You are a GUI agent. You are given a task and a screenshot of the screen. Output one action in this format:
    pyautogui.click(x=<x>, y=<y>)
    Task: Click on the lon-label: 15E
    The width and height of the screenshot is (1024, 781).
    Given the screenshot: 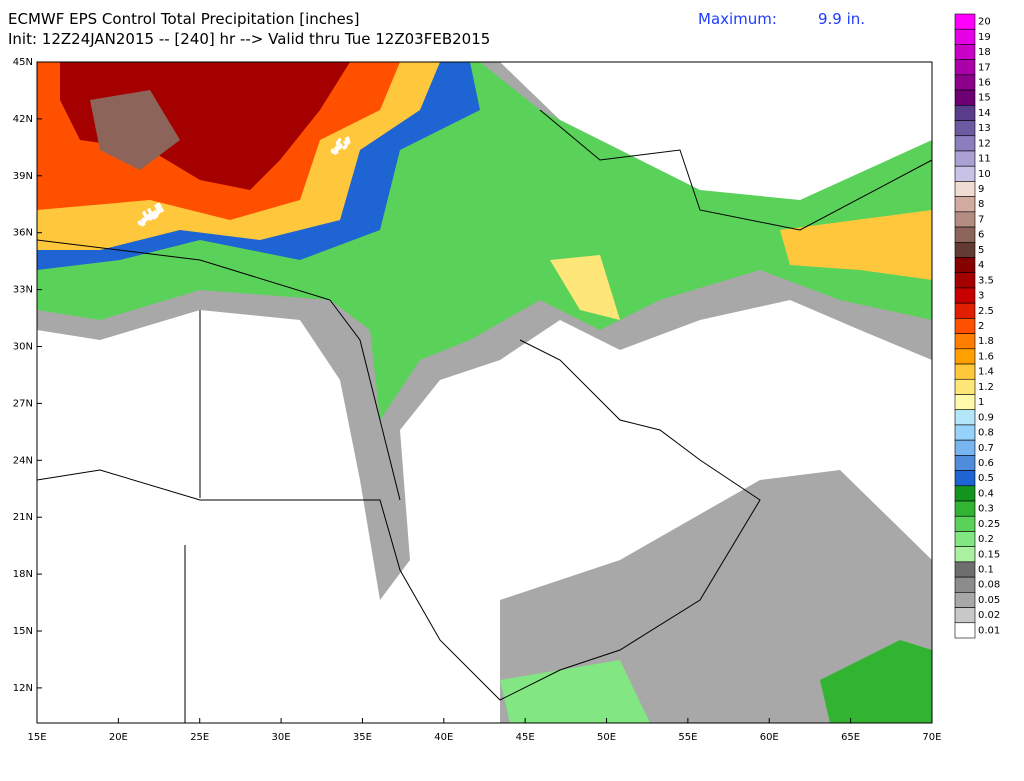 What is the action you would take?
    pyautogui.click(x=36, y=737)
    